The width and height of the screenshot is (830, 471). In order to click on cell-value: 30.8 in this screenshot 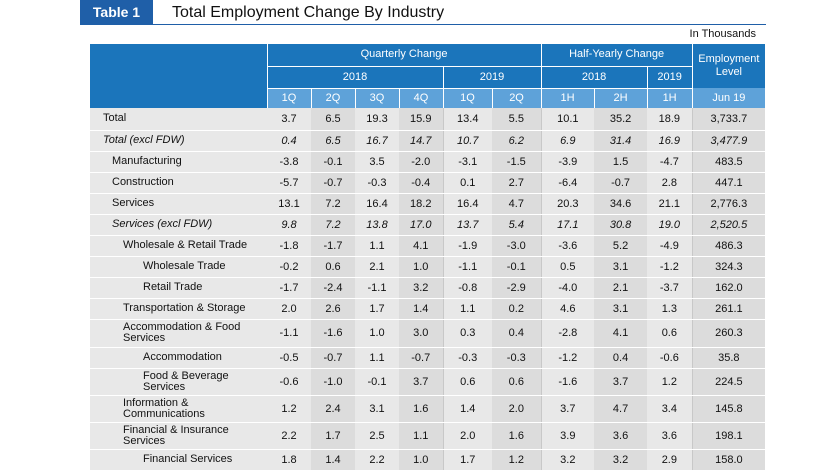, I will do `click(621, 225)`.